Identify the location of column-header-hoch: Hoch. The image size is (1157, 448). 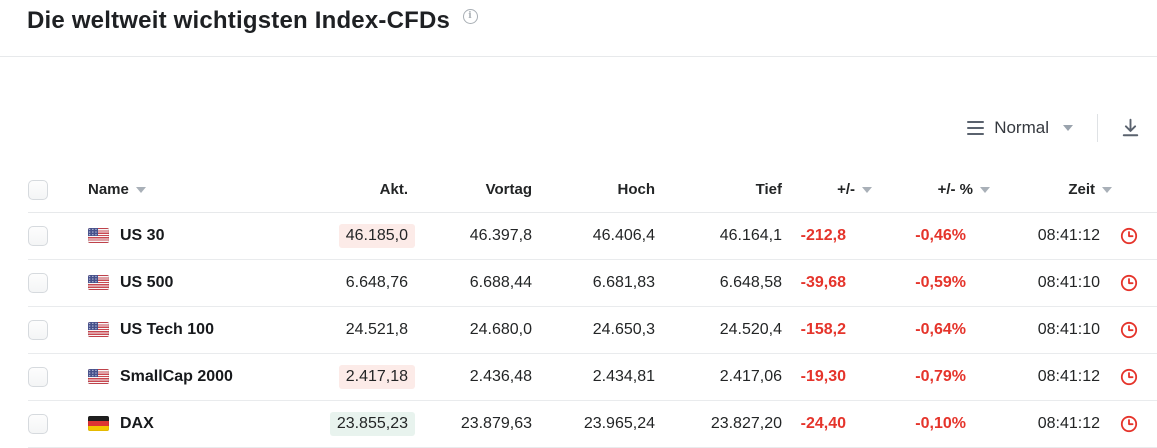
(593, 190).